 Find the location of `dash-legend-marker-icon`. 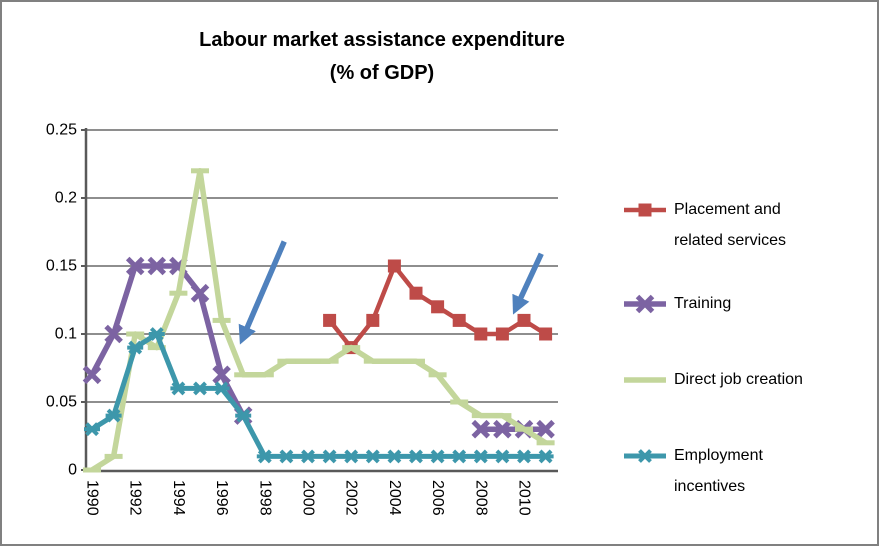

dash-legend-marker-icon is located at coordinates (645, 380).